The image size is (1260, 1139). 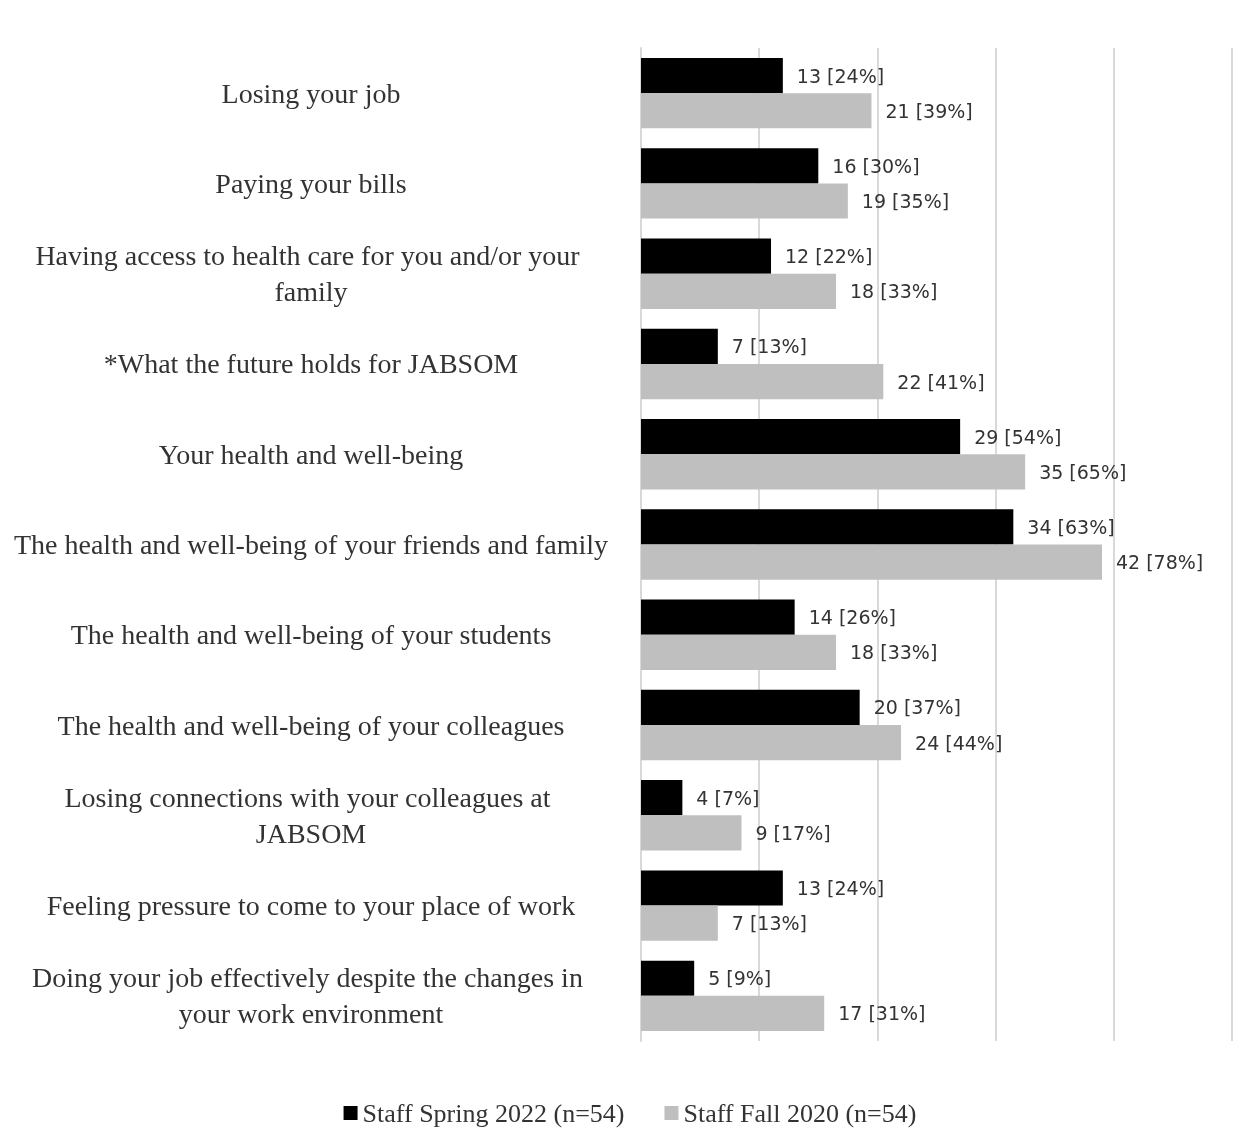 I want to click on data-label: 4 [7%], so click(x=728, y=797).